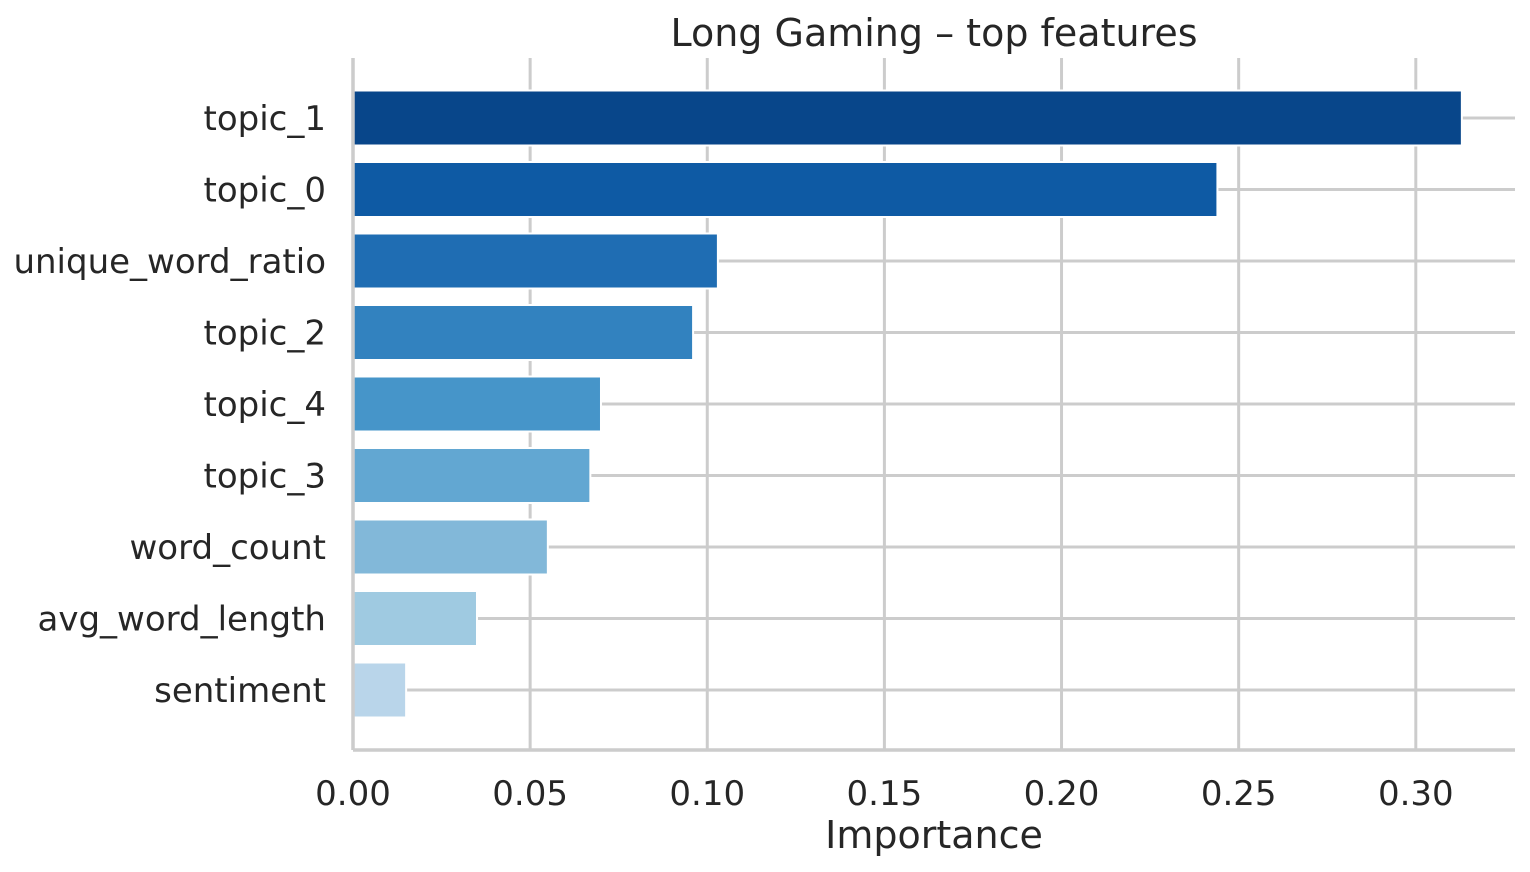 This screenshot has height=872, width=1530. What do you see at coordinates (1239, 794) in the screenshot?
I see `x-tick-label: 0.25` at bounding box center [1239, 794].